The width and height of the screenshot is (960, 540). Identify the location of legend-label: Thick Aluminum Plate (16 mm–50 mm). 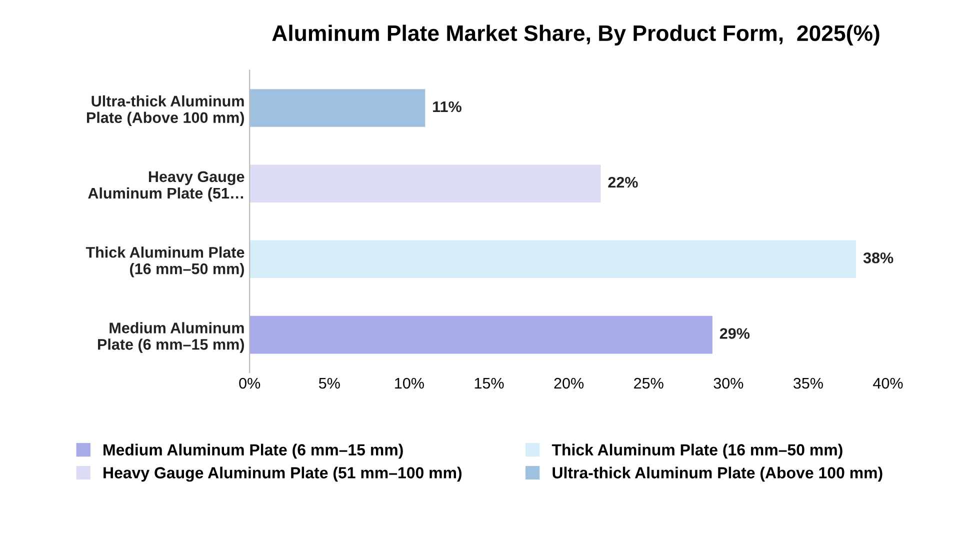
(697, 451).